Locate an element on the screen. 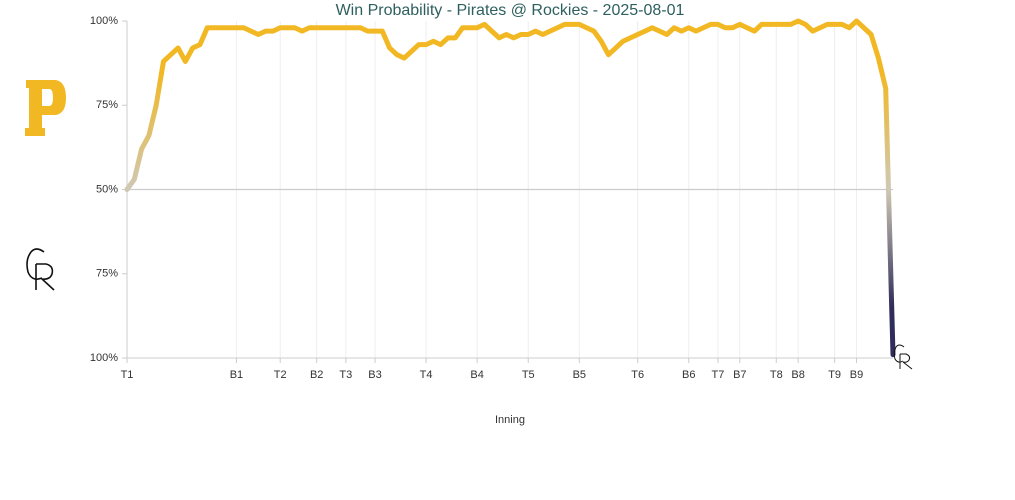 The height and width of the screenshot is (500, 1015). rockies-logo is located at coordinates (40, 269).